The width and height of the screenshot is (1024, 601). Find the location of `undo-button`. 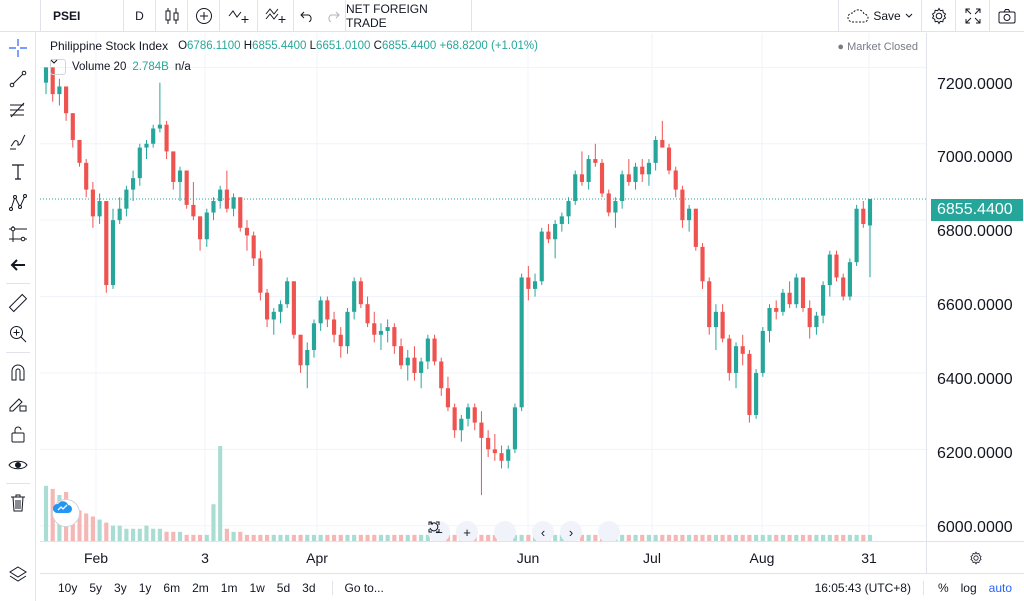

undo-button is located at coordinates (307, 16).